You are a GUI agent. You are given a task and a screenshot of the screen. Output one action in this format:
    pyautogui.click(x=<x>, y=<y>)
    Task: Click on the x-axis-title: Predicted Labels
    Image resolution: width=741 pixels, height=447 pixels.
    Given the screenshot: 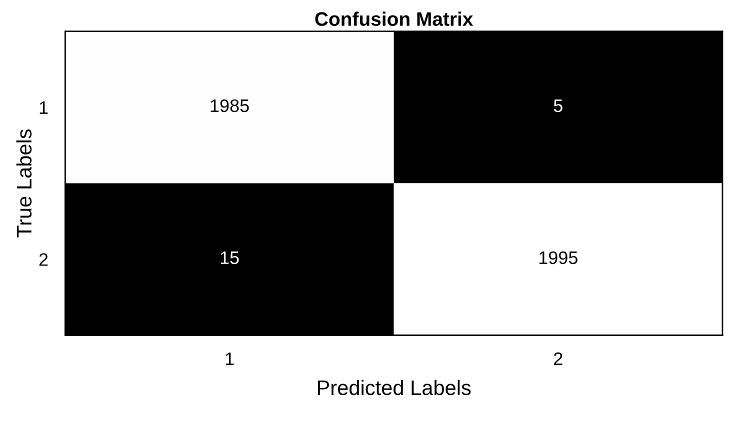 What is the action you would take?
    pyautogui.click(x=394, y=388)
    